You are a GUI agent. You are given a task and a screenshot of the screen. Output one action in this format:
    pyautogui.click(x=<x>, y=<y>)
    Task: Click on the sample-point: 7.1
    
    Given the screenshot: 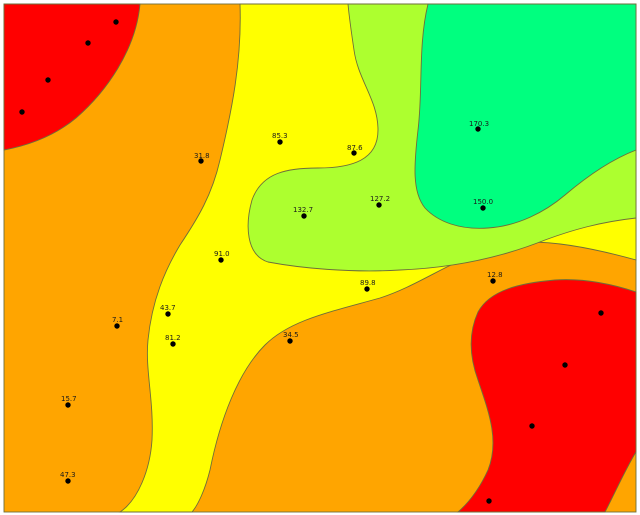 What is the action you would take?
    pyautogui.click(x=117, y=322)
    